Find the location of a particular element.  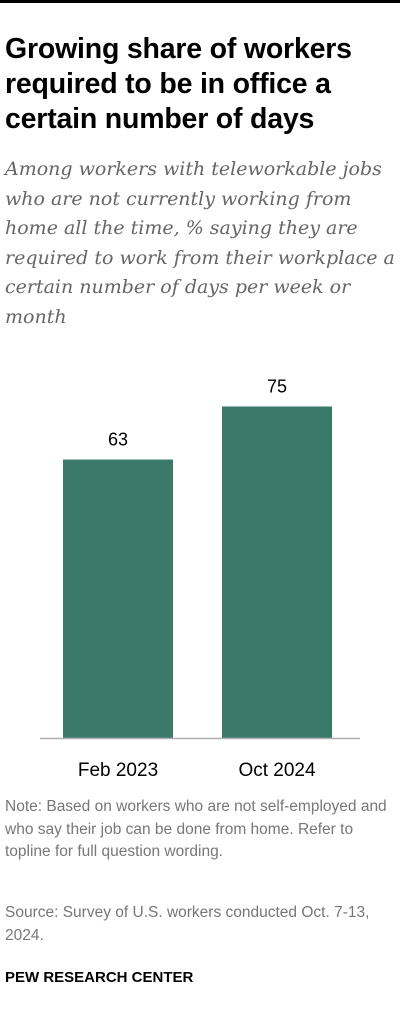

data-label: 75 is located at coordinates (277, 387).